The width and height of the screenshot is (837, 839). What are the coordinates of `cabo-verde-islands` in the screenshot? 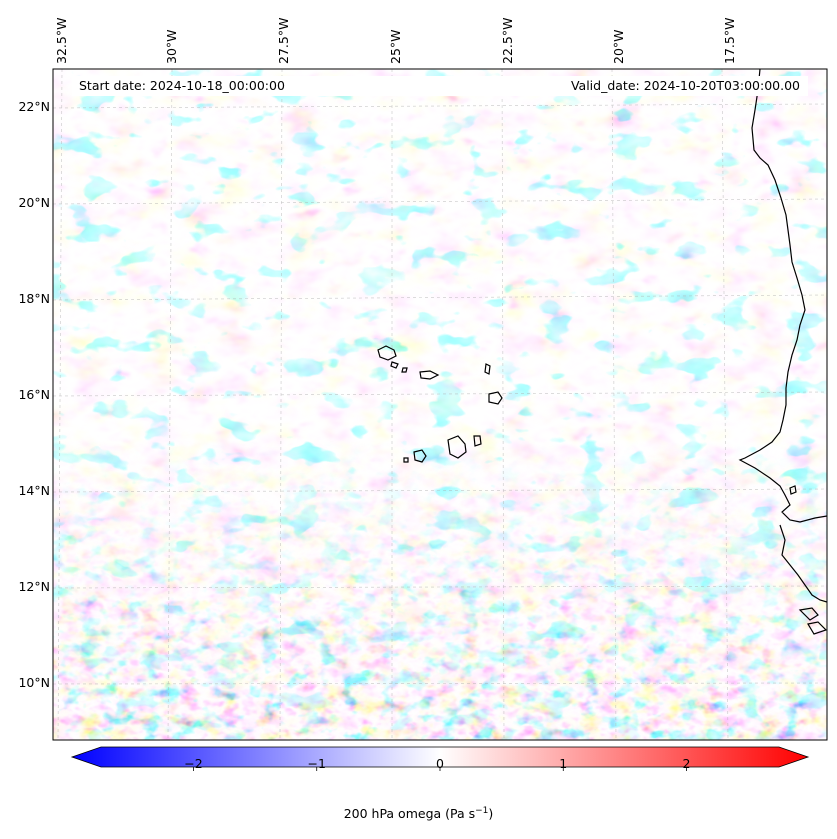 It's located at (440, 404).